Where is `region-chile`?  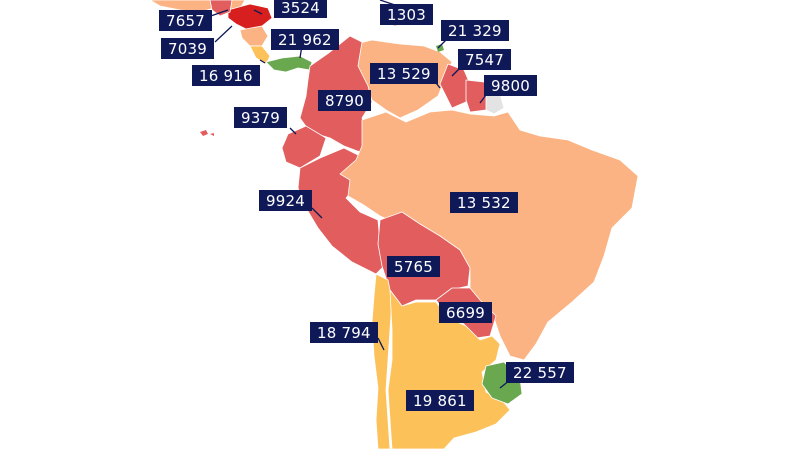 region-chile is located at coordinates (382, 361).